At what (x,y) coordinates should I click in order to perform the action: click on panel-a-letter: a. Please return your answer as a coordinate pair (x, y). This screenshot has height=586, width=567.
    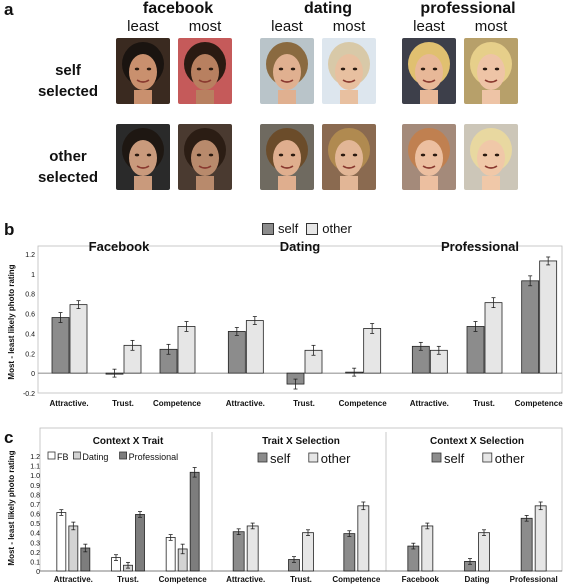
    Looking at the image, I should click on (9, 9).